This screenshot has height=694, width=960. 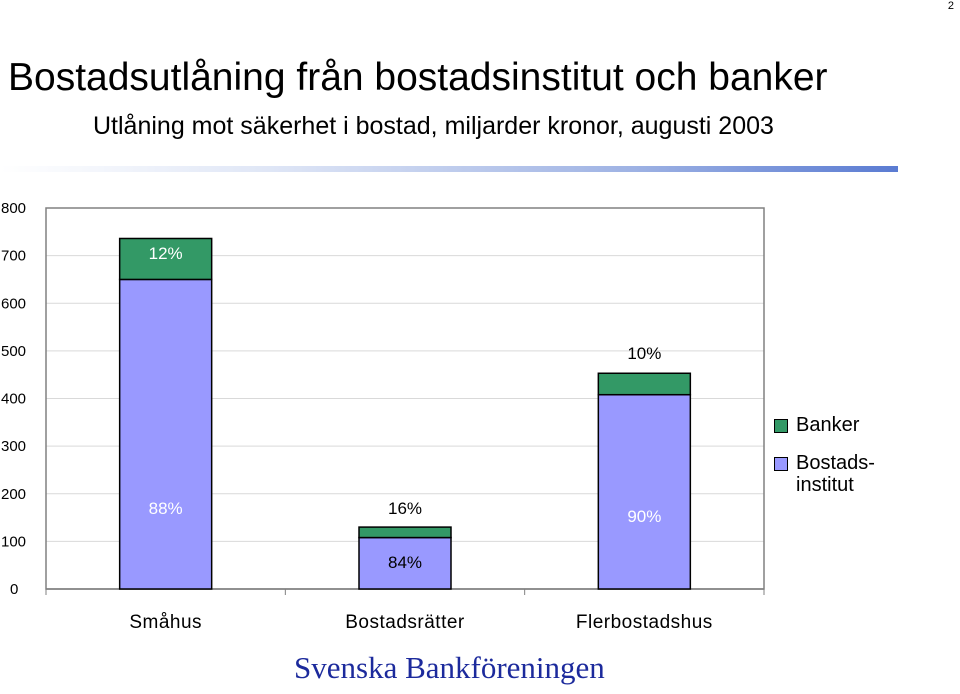 I want to click on legend-label-banker: Banker, so click(x=828, y=425).